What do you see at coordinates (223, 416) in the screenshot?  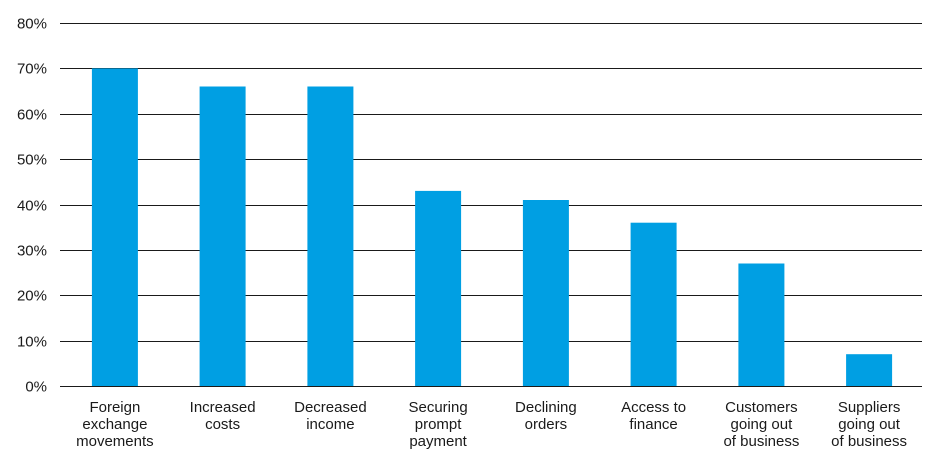 I see `x-category-label: Increased costs` at bounding box center [223, 416].